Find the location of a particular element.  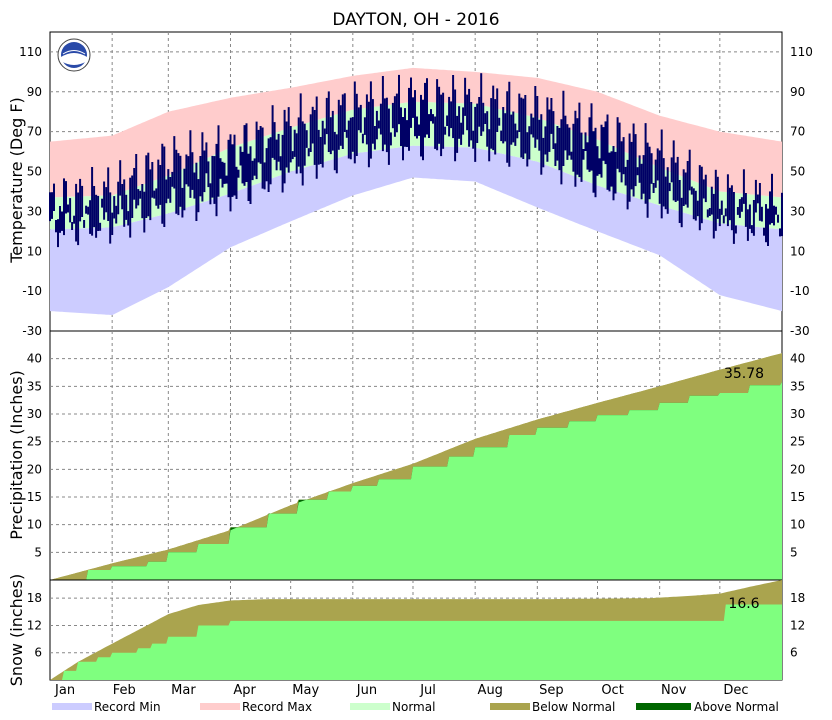

y-tick-label-right: 110 is located at coordinates (801, 52).